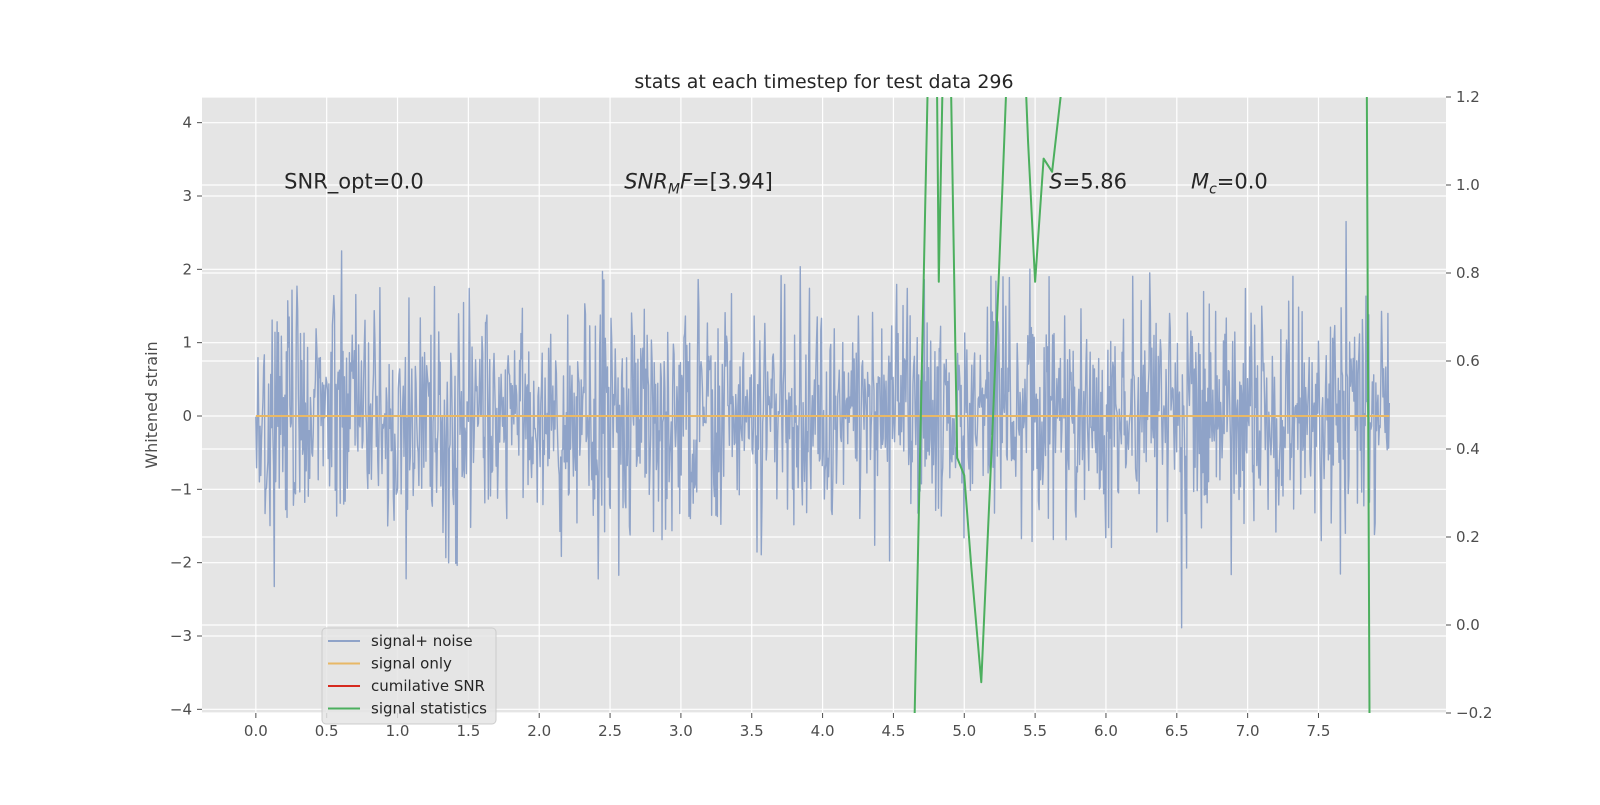  I want to click on y2-tick-label: 0.4, so click(1468, 449).